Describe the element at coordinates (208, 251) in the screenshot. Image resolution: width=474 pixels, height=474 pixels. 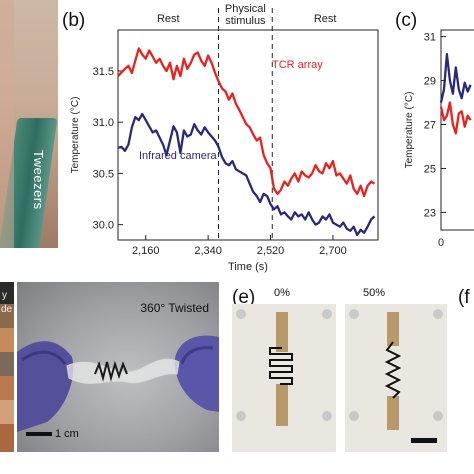
I see `x-tick-label-b: 2,340` at that location.